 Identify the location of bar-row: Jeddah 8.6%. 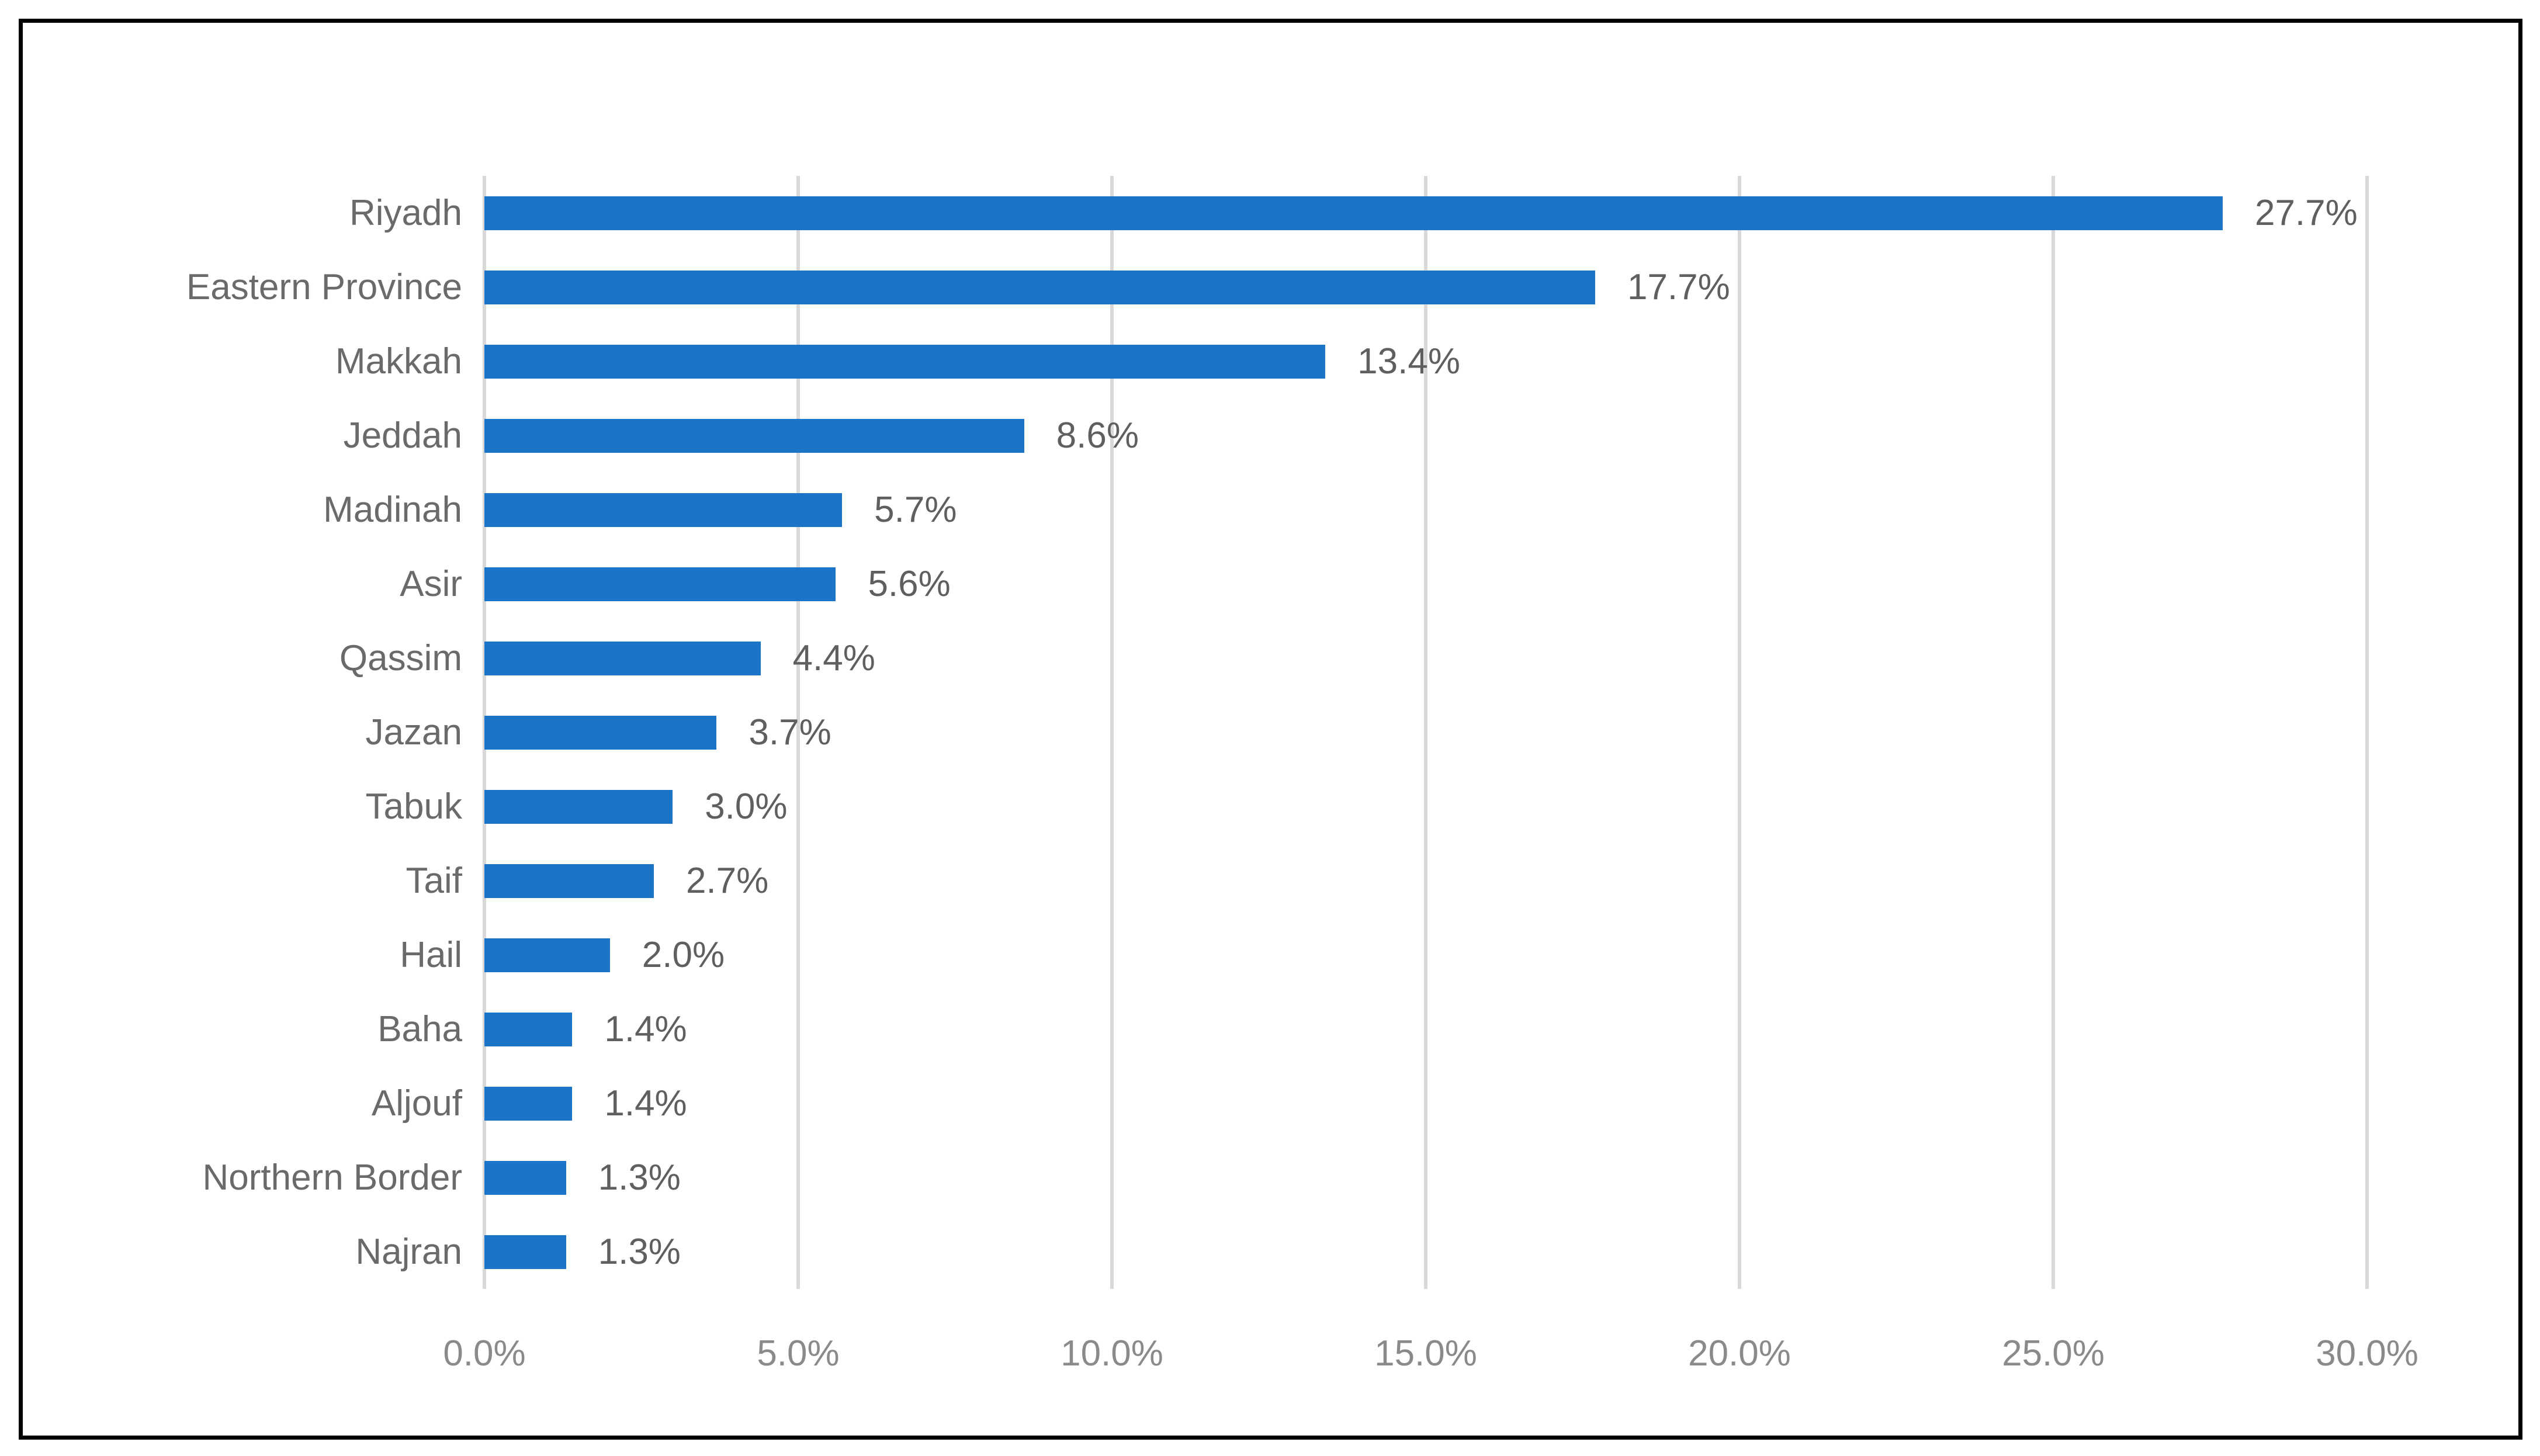
(1355, 435).